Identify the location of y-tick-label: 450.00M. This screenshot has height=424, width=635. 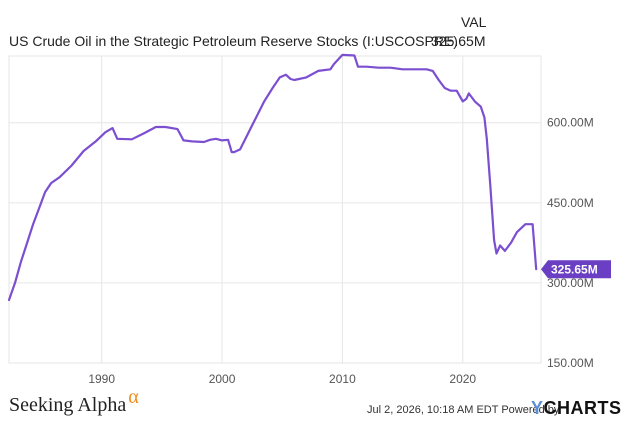
(570, 203).